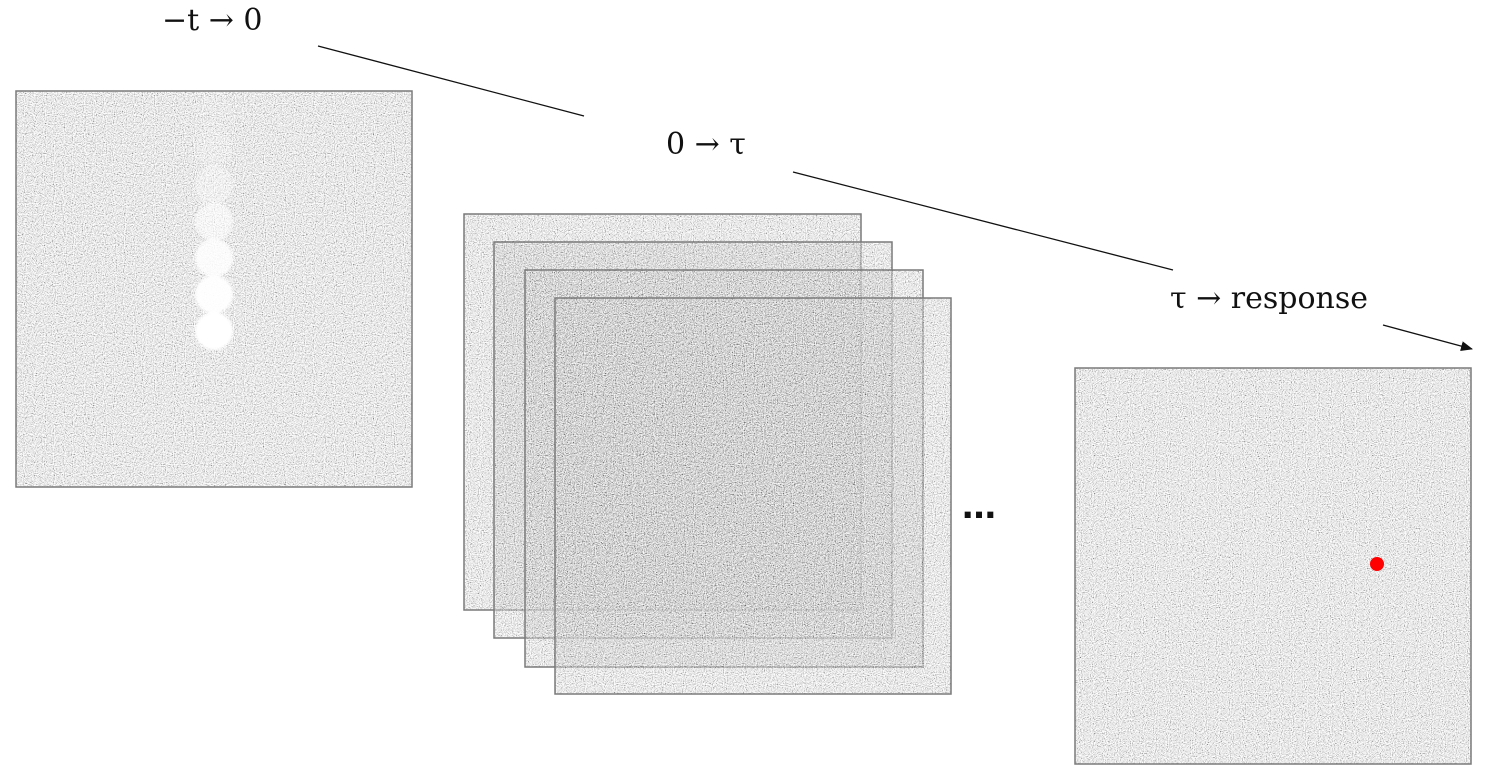  Describe the element at coordinates (1273, 566) in the screenshot. I see `response-frame` at that location.